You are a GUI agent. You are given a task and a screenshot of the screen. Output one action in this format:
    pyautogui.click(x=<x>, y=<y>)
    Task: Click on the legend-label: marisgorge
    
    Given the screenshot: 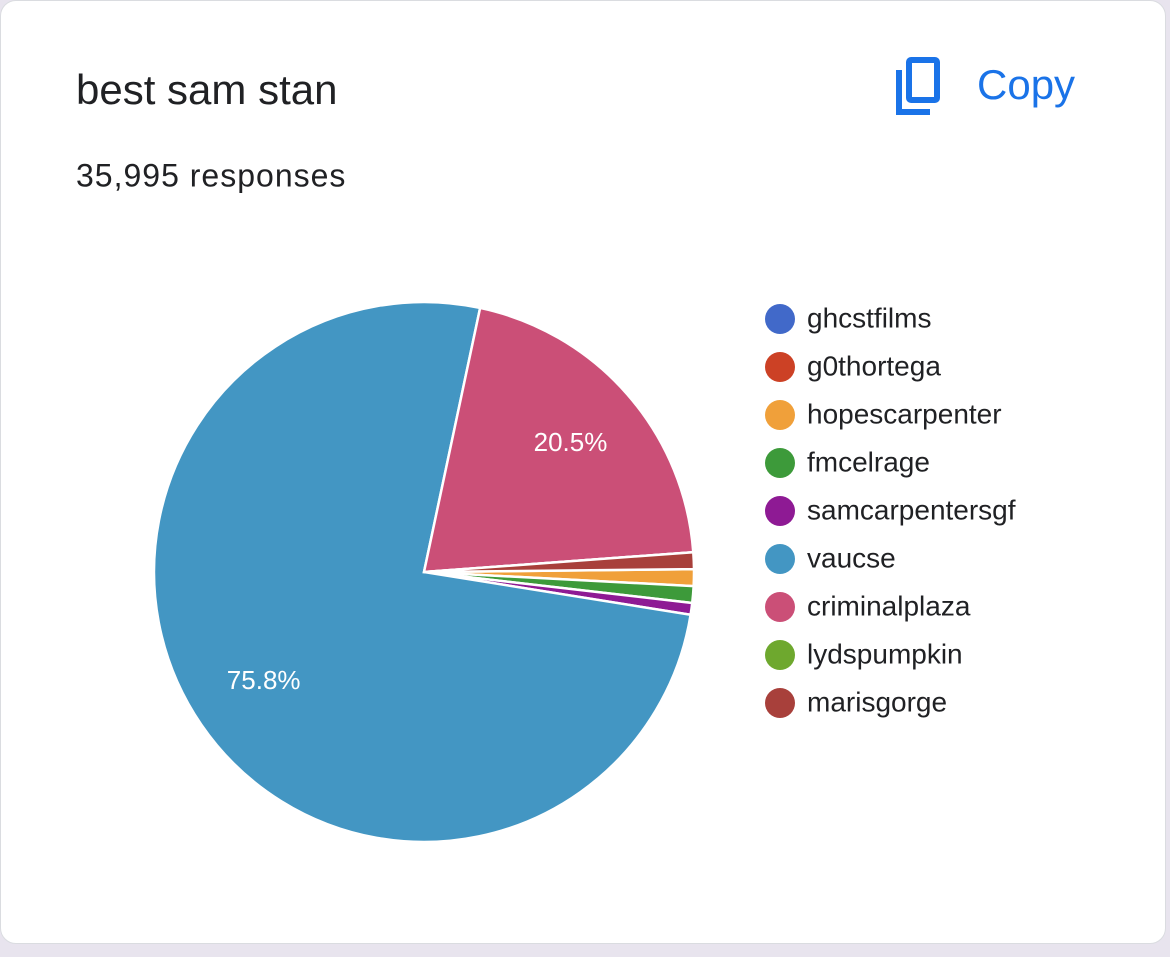 What is the action you would take?
    pyautogui.click(x=877, y=701)
    